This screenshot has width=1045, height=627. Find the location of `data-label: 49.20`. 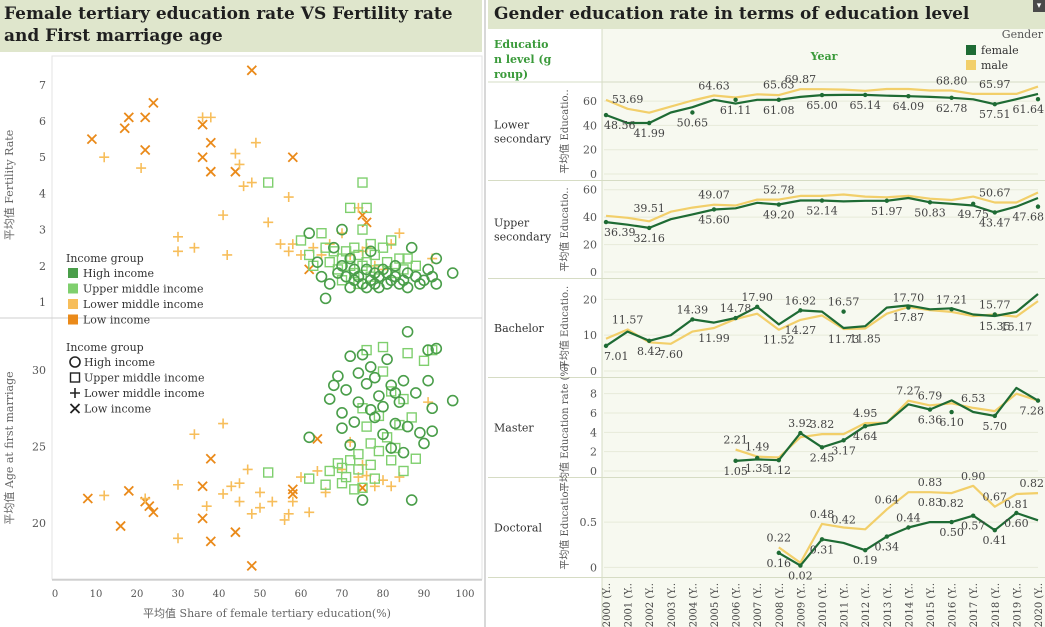

data-label: 49.20 is located at coordinates (779, 215).